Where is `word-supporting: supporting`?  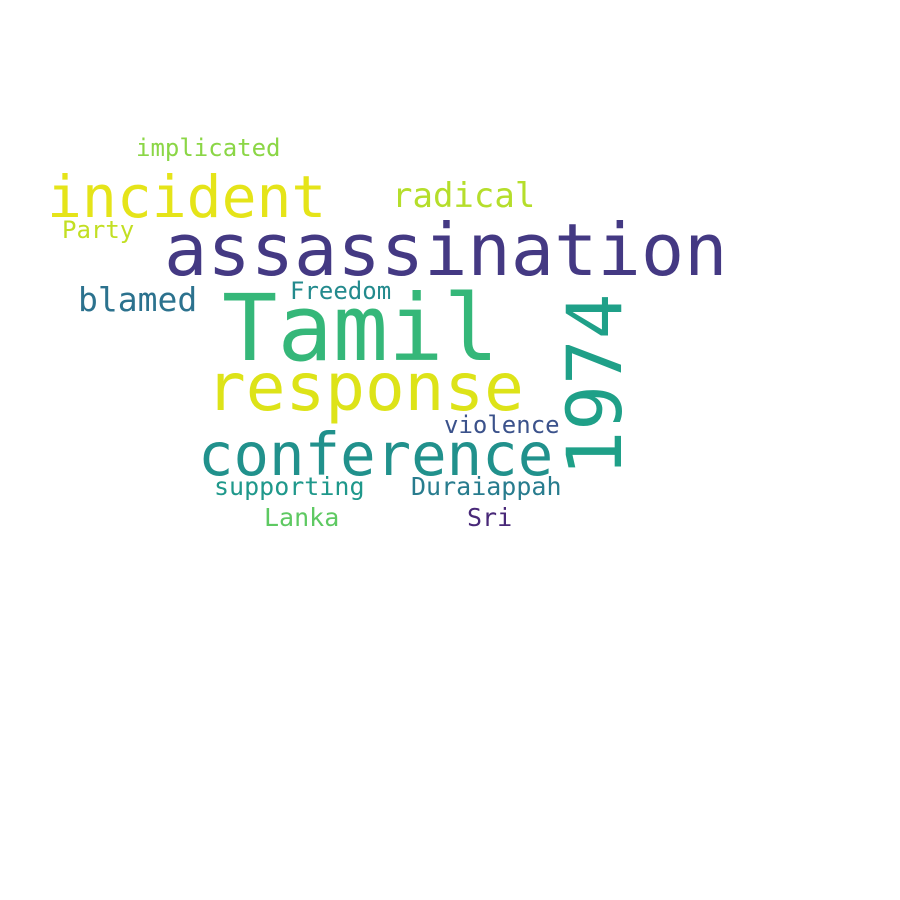
word-supporting: supporting is located at coordinates (289, 486).